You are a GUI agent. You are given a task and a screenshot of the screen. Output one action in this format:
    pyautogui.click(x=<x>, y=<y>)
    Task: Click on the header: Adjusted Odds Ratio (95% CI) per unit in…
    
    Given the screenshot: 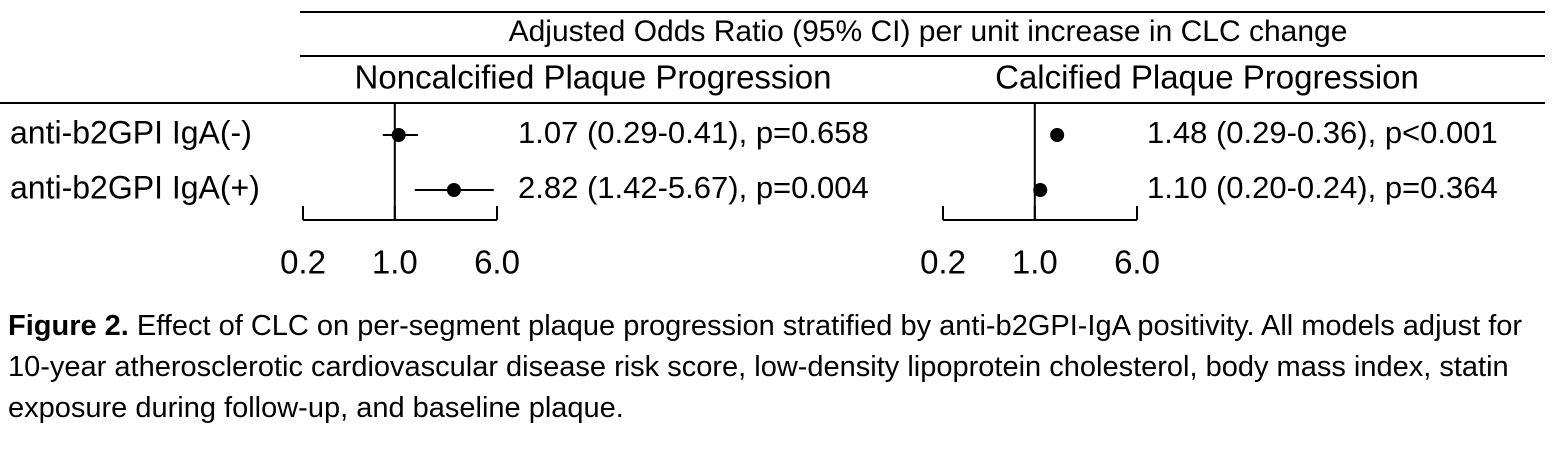 What is the action you would take?
    pyautogui.click(x=928, y=31)
    